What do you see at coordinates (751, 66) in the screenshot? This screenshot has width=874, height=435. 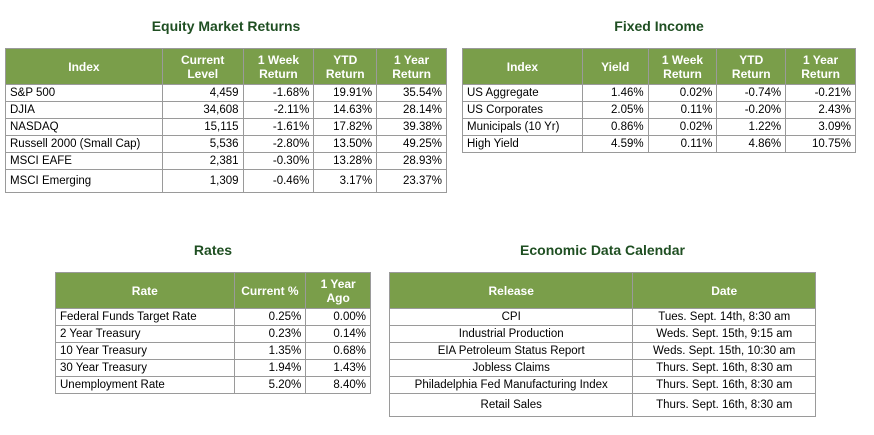 I see `fixed-income-col-header: YTD Return` at bounding box center [751, 66].